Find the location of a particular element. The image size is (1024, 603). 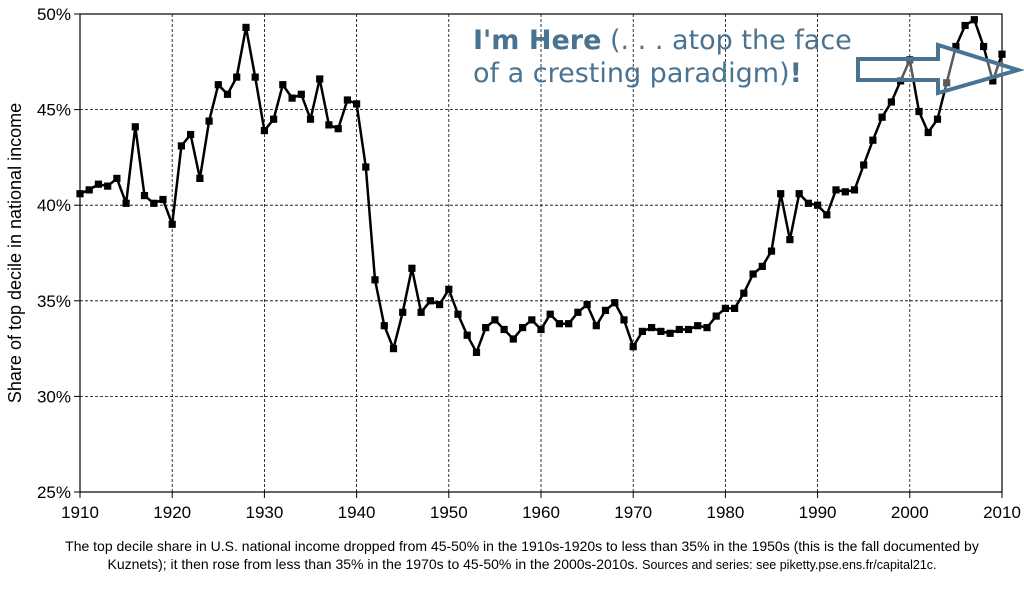

x-tick-label: 1910 is located at coordinates (80, 512).